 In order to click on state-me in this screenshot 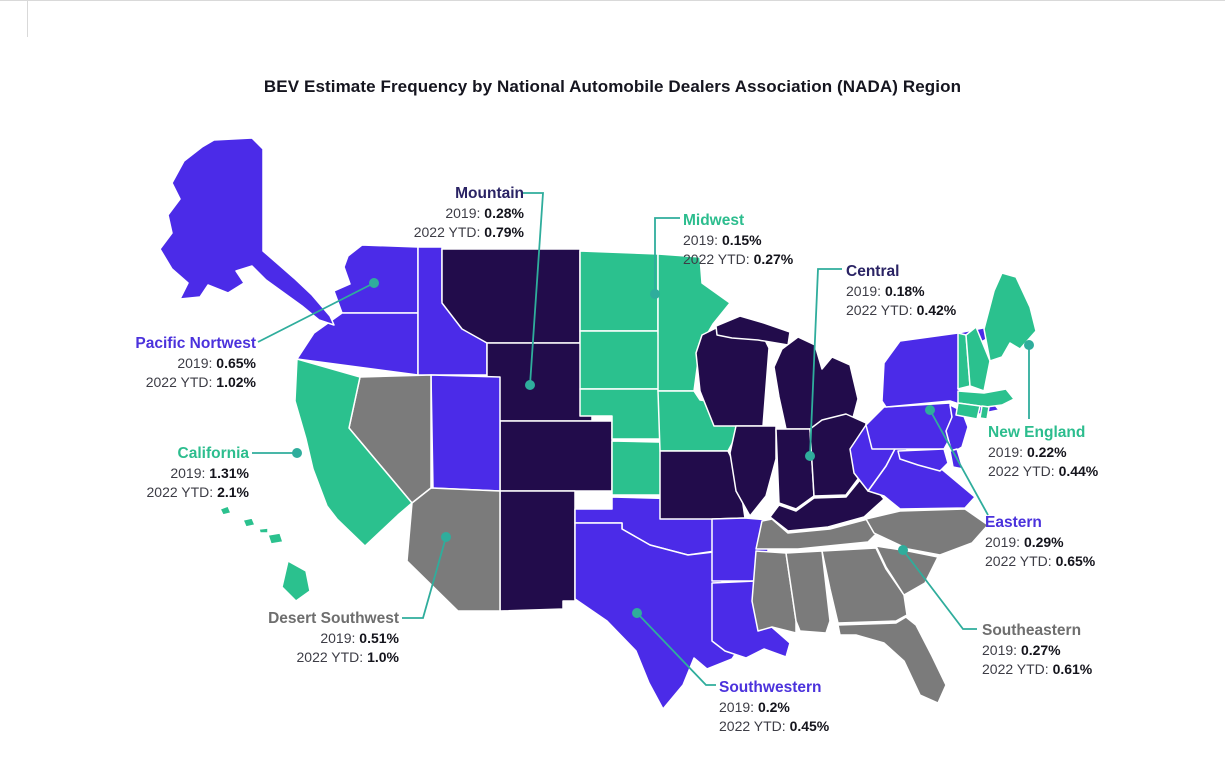, I will do `click(1010, 317)`.